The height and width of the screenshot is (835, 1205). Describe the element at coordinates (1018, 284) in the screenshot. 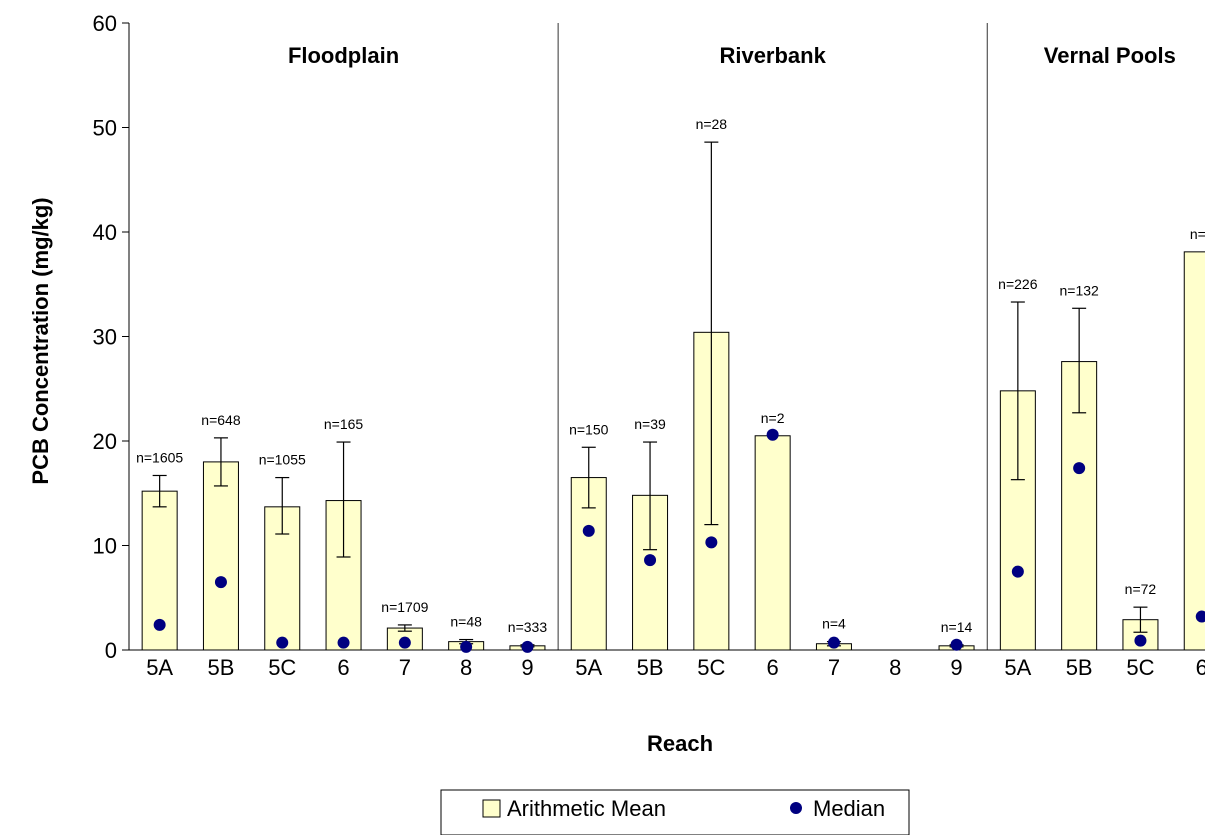

I see `sample-size-label: n=226` at that location.